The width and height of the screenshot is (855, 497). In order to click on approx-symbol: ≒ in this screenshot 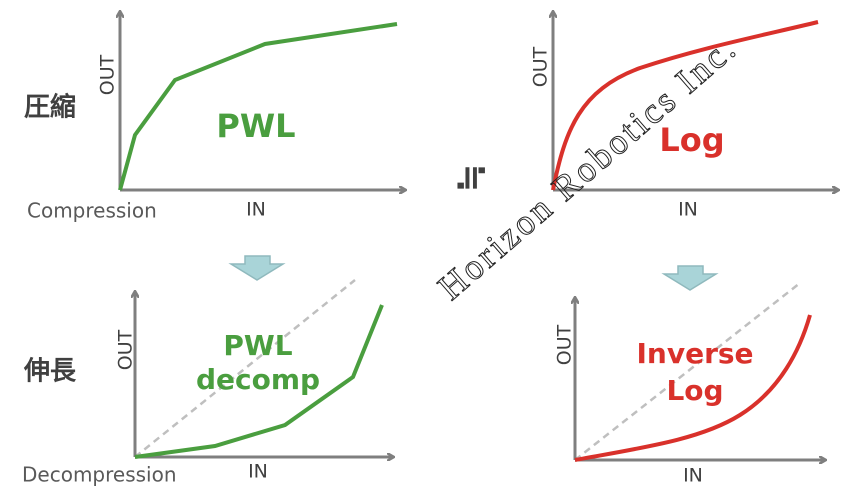, I will do `click(472, 178)`.